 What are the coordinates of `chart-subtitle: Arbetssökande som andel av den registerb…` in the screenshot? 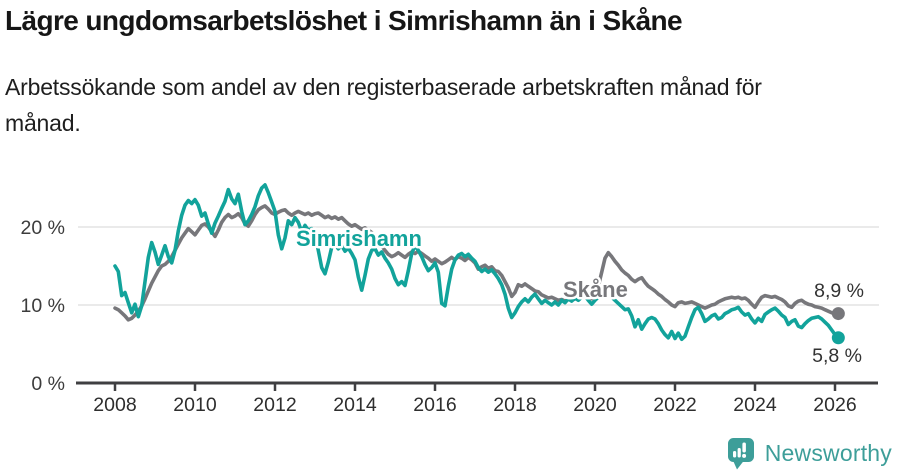 It's located at (435, 105).